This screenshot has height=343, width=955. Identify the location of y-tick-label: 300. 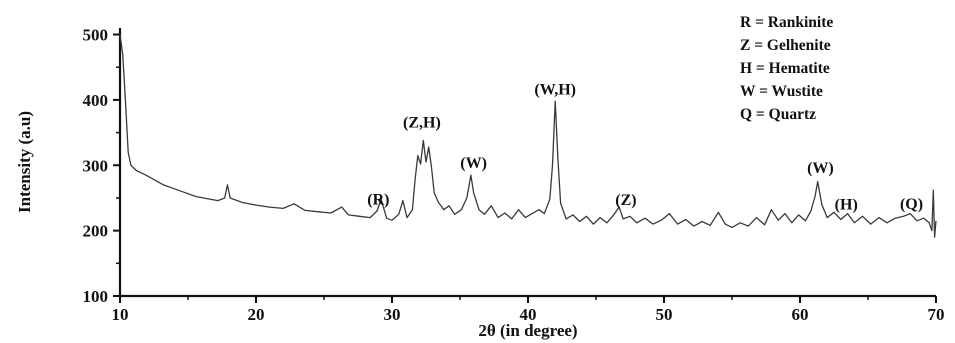
(96, 165).